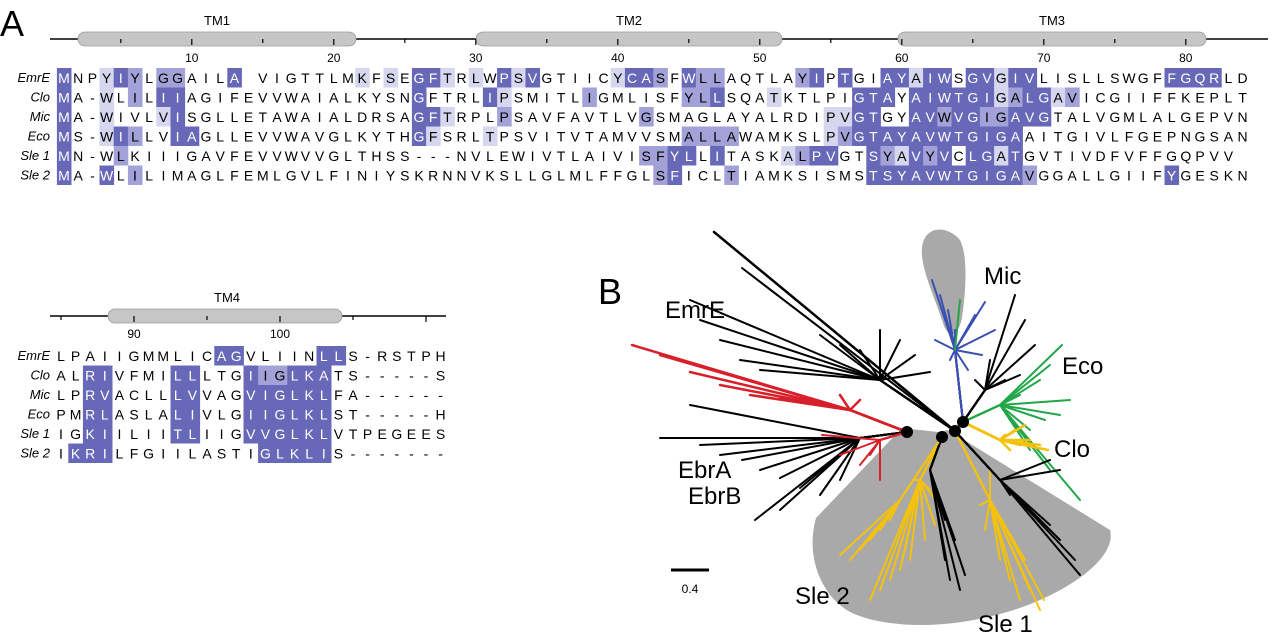 Image resolution: width=1280 pixels, height=636 pixels. I want to click on clade-label-ebra: EbrA, so click(704, 470).